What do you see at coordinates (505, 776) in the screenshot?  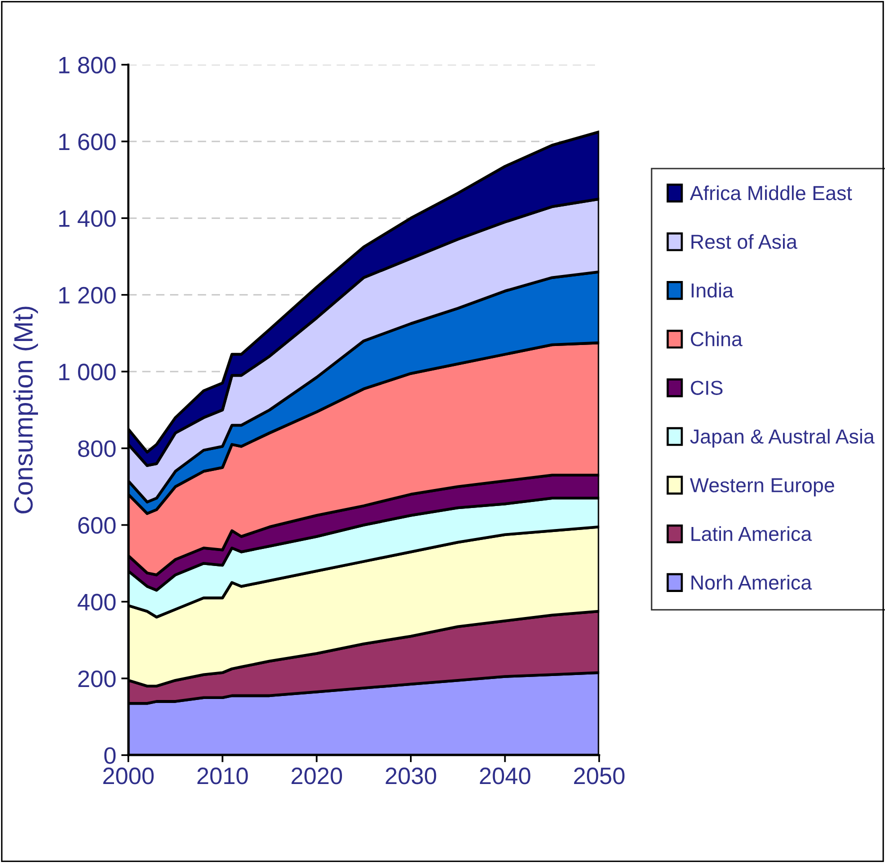 I see `x-tick-label: 2040` at bounding box center [505, 776].